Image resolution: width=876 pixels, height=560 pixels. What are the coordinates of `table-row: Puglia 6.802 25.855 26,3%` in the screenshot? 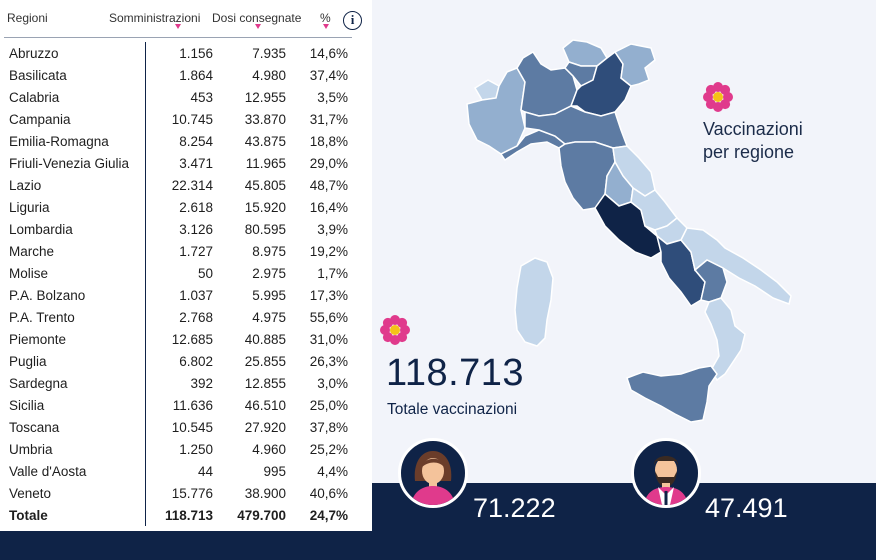 It's located at (180, 361).